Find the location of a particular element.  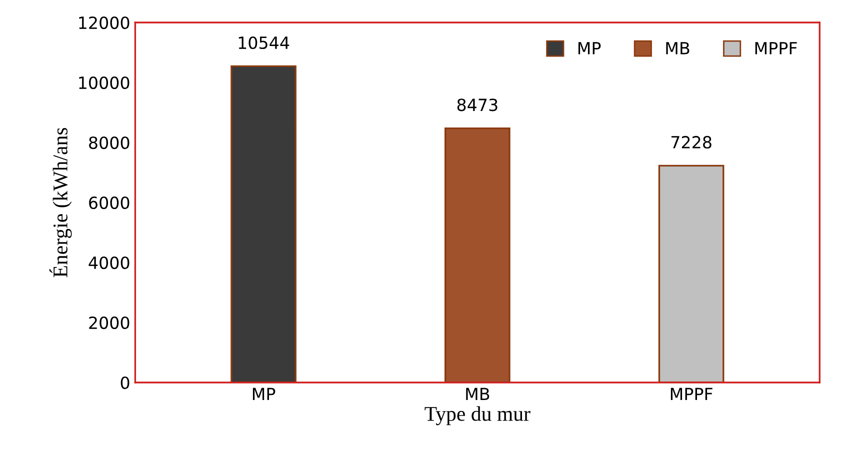

x-axis-title: Type du mur is located at coordinates (477, 416).